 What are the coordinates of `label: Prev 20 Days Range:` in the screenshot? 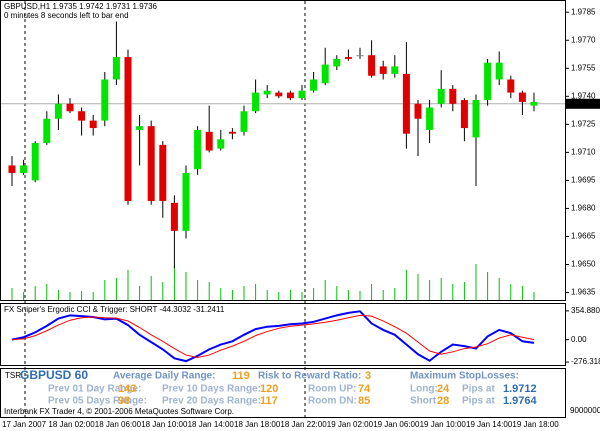 It's located at (211, 401).